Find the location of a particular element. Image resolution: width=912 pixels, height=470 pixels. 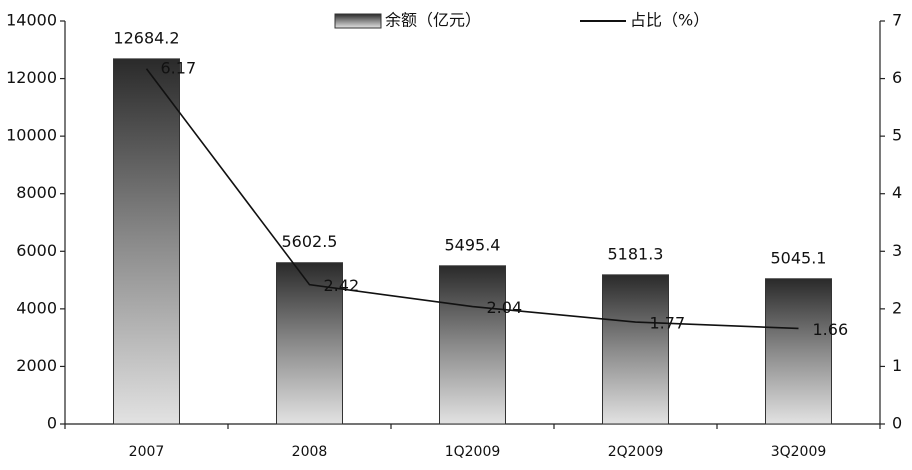

legend-label: 占比（%） is located at coordinates (669, 20).